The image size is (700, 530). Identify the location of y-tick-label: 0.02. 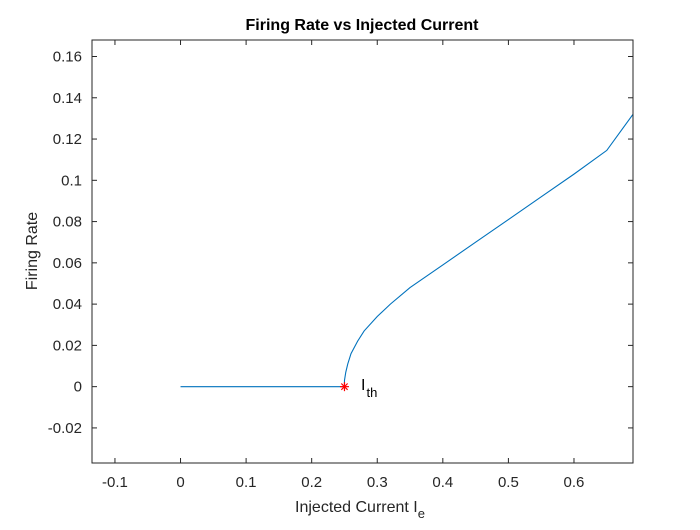
(67, 345).